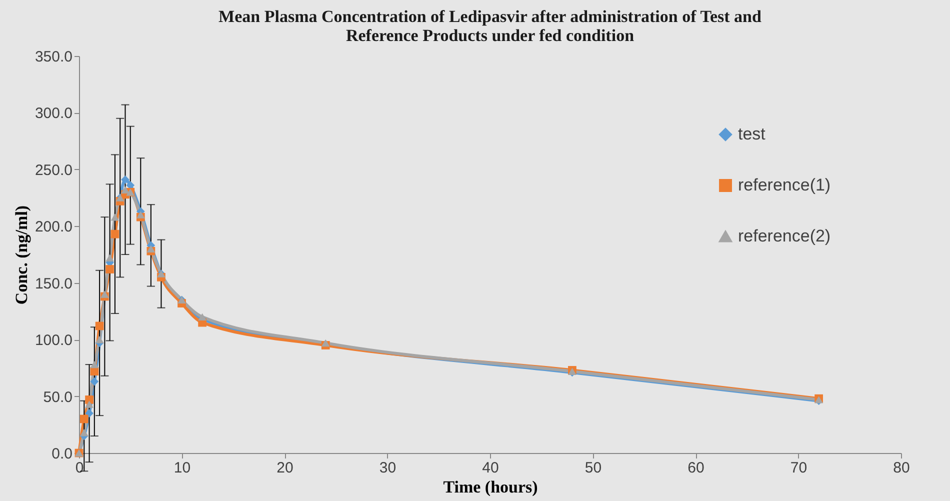 This screenshot has height=501, width=950. I want to click on y-tick-label: 150.0, so click(53, 283).